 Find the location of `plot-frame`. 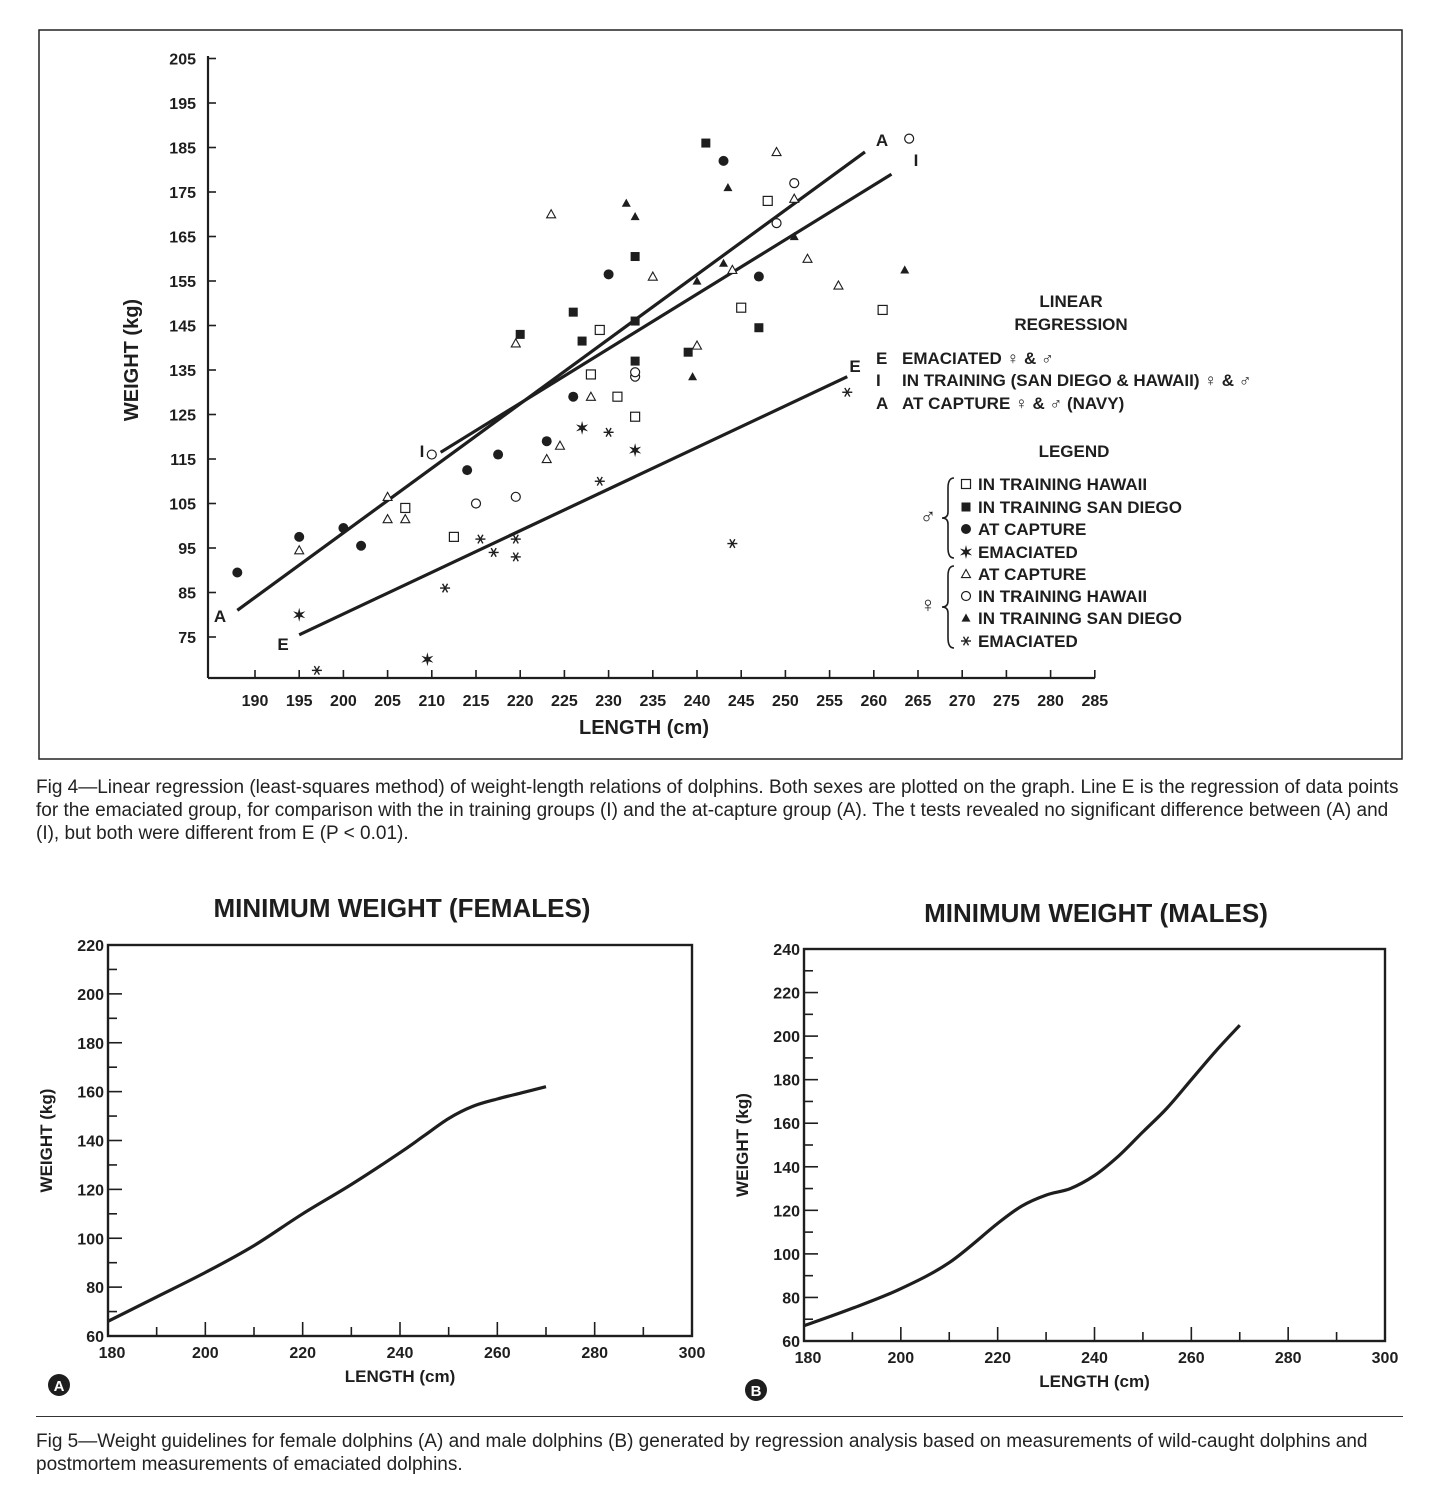

plot-frame is located at coordinates (1094, 1145).